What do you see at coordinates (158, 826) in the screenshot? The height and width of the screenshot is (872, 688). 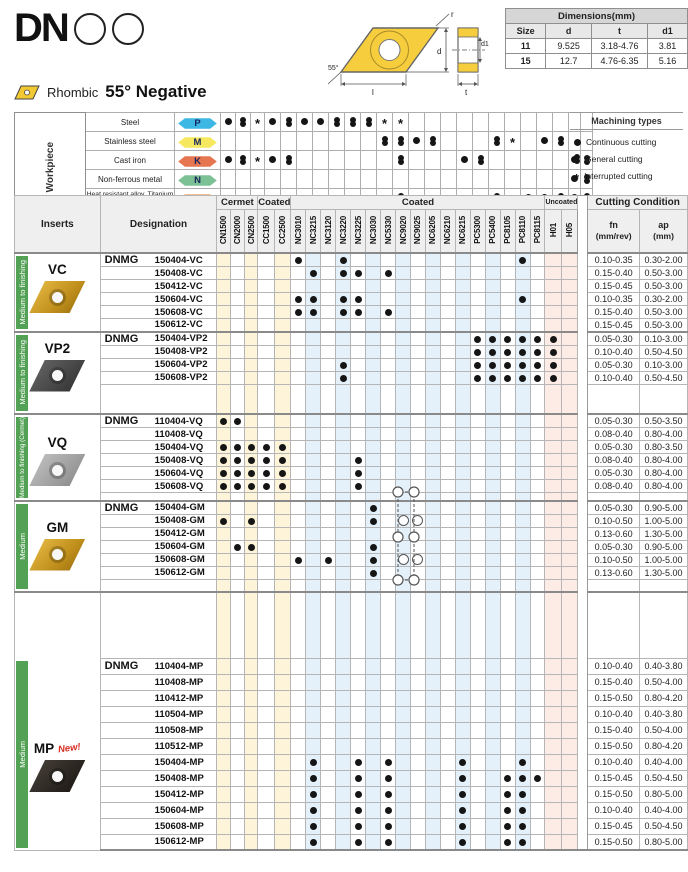 I see `designation-cell: 150608-MP` at bounding box center [158, 826].